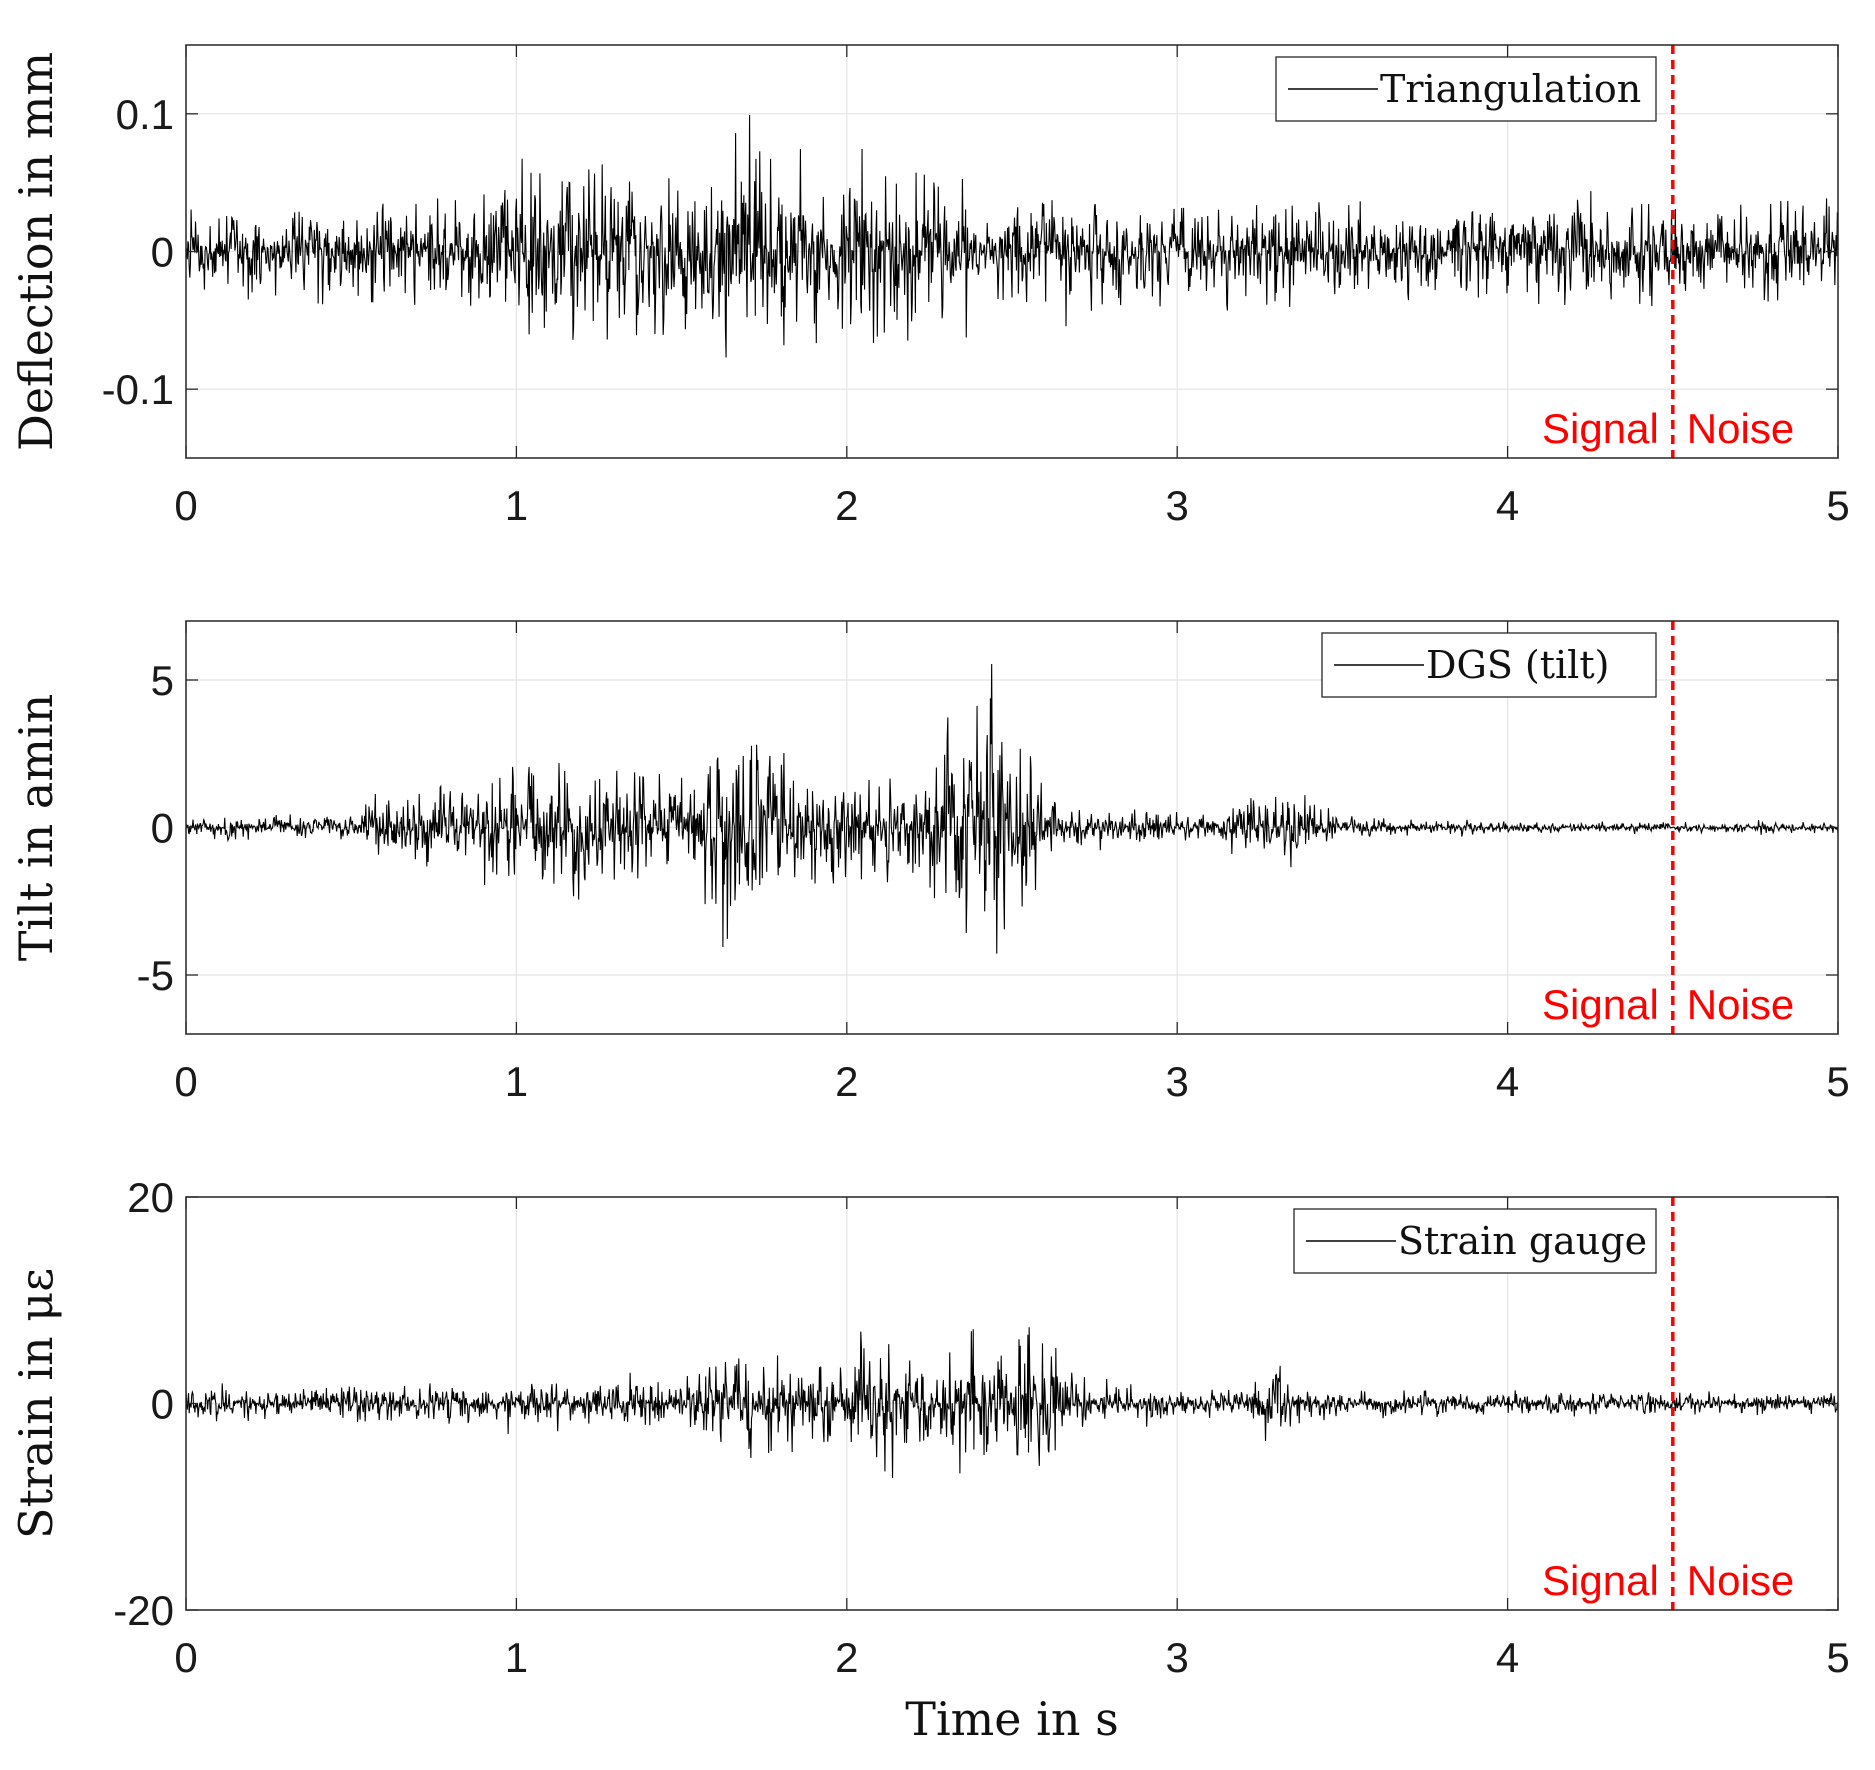 The width and height of the screenshot is (1875, 1770). Describe the element at coordinates (1011, 1719) in the screenshot. I see `x-axis-label: Time in s` at that location.